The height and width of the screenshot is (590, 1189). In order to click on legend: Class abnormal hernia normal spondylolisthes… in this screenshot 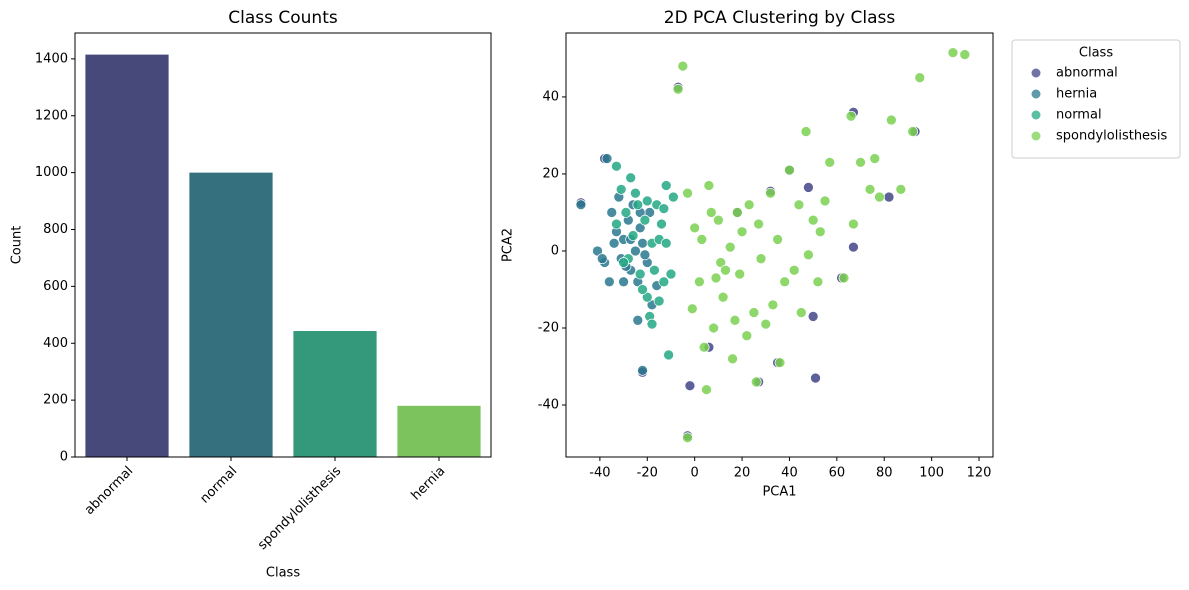, I will do `click(1096, 99)`.